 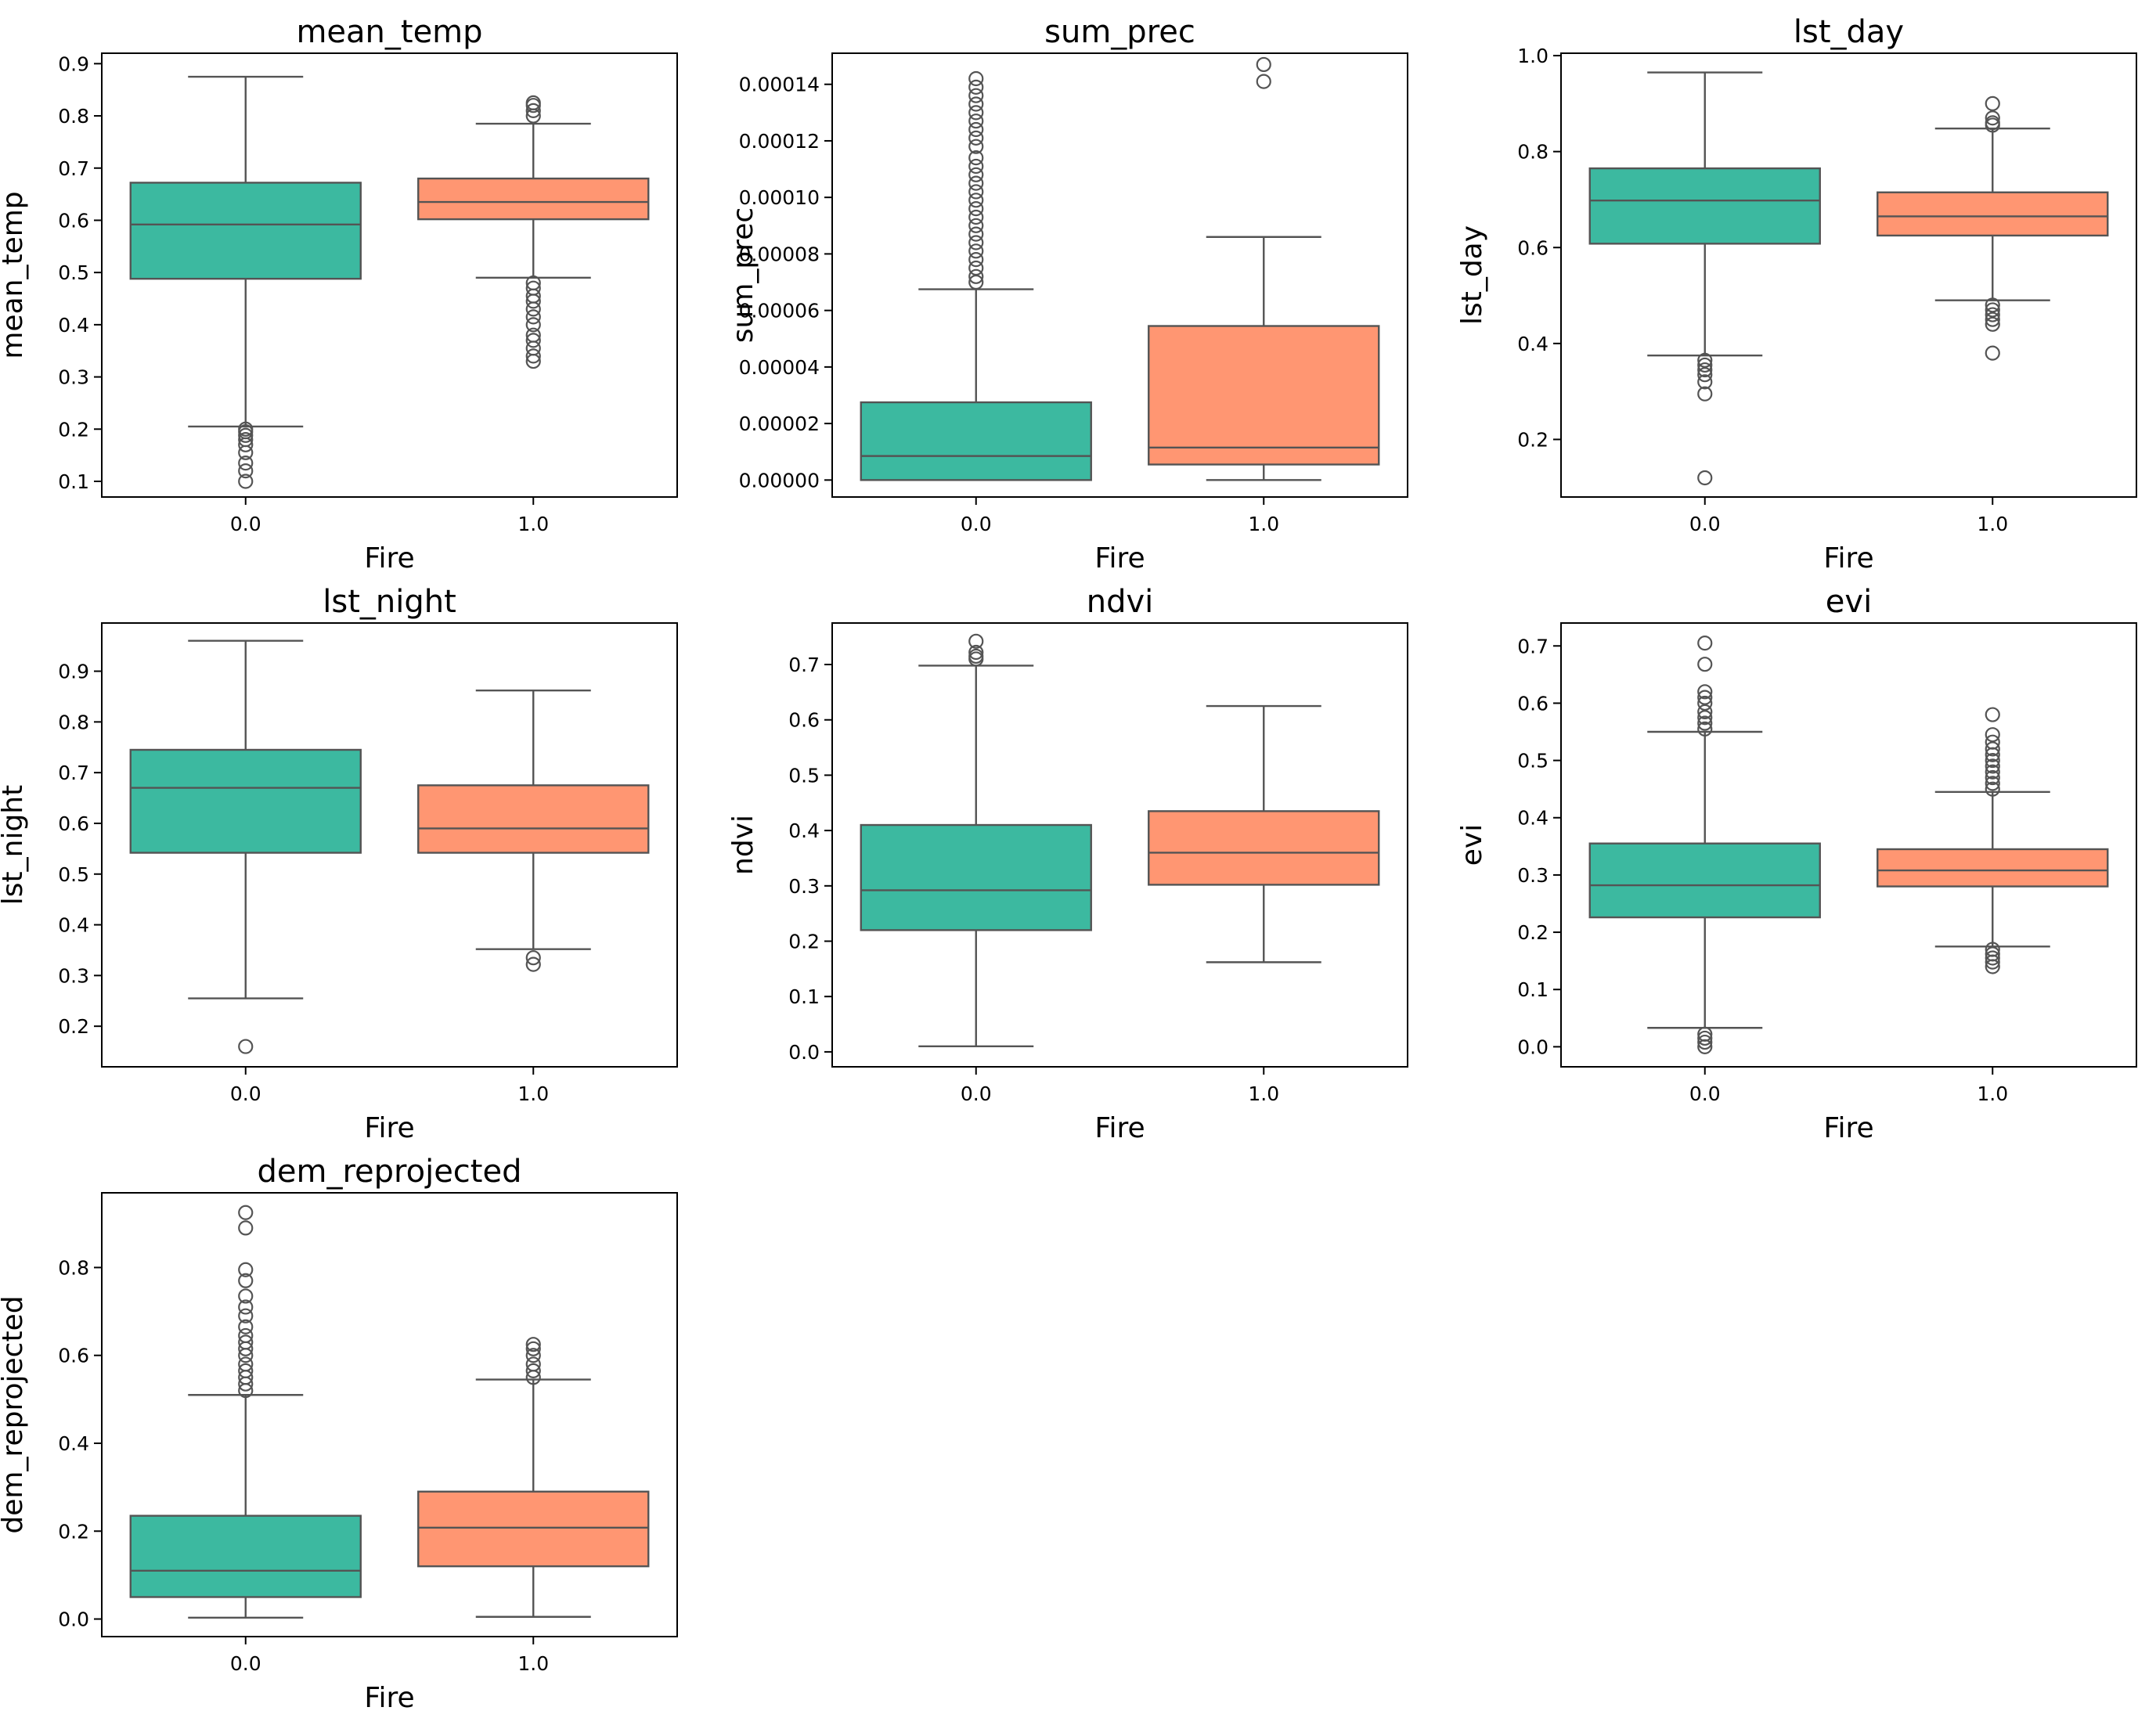 I want to click on y-tick-label: 0.0, so click(x=1532, y=1046).